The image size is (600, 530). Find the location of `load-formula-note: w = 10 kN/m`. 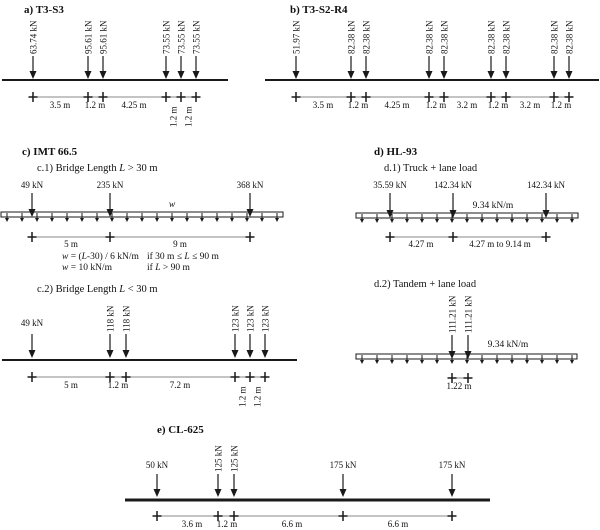

load-formula-note: w = 10 kN/m is located at coordinates (87, 268).